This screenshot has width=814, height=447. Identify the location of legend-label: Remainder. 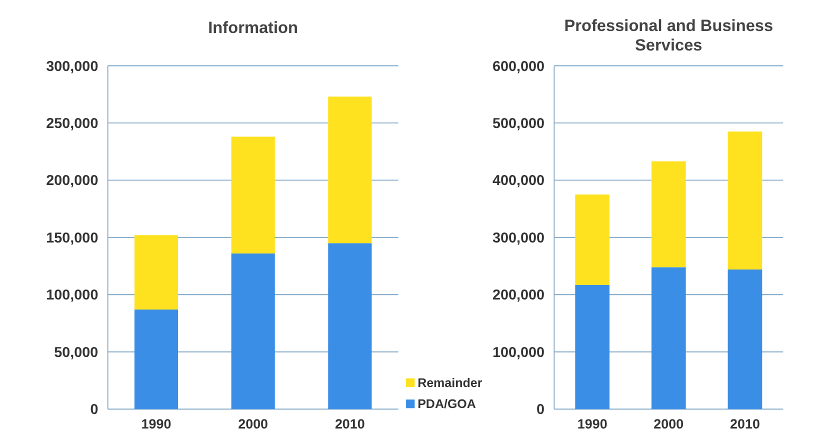
(450, 383).